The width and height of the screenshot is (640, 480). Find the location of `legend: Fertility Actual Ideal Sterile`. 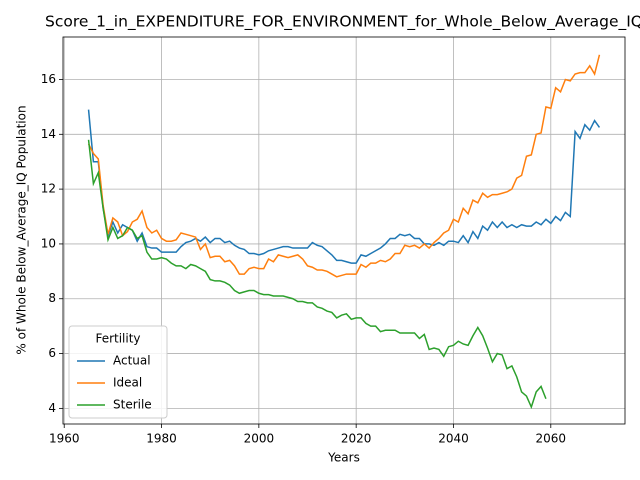

legend: Fertility Actual Ideal Sterile is located at coordinates (118, 372).